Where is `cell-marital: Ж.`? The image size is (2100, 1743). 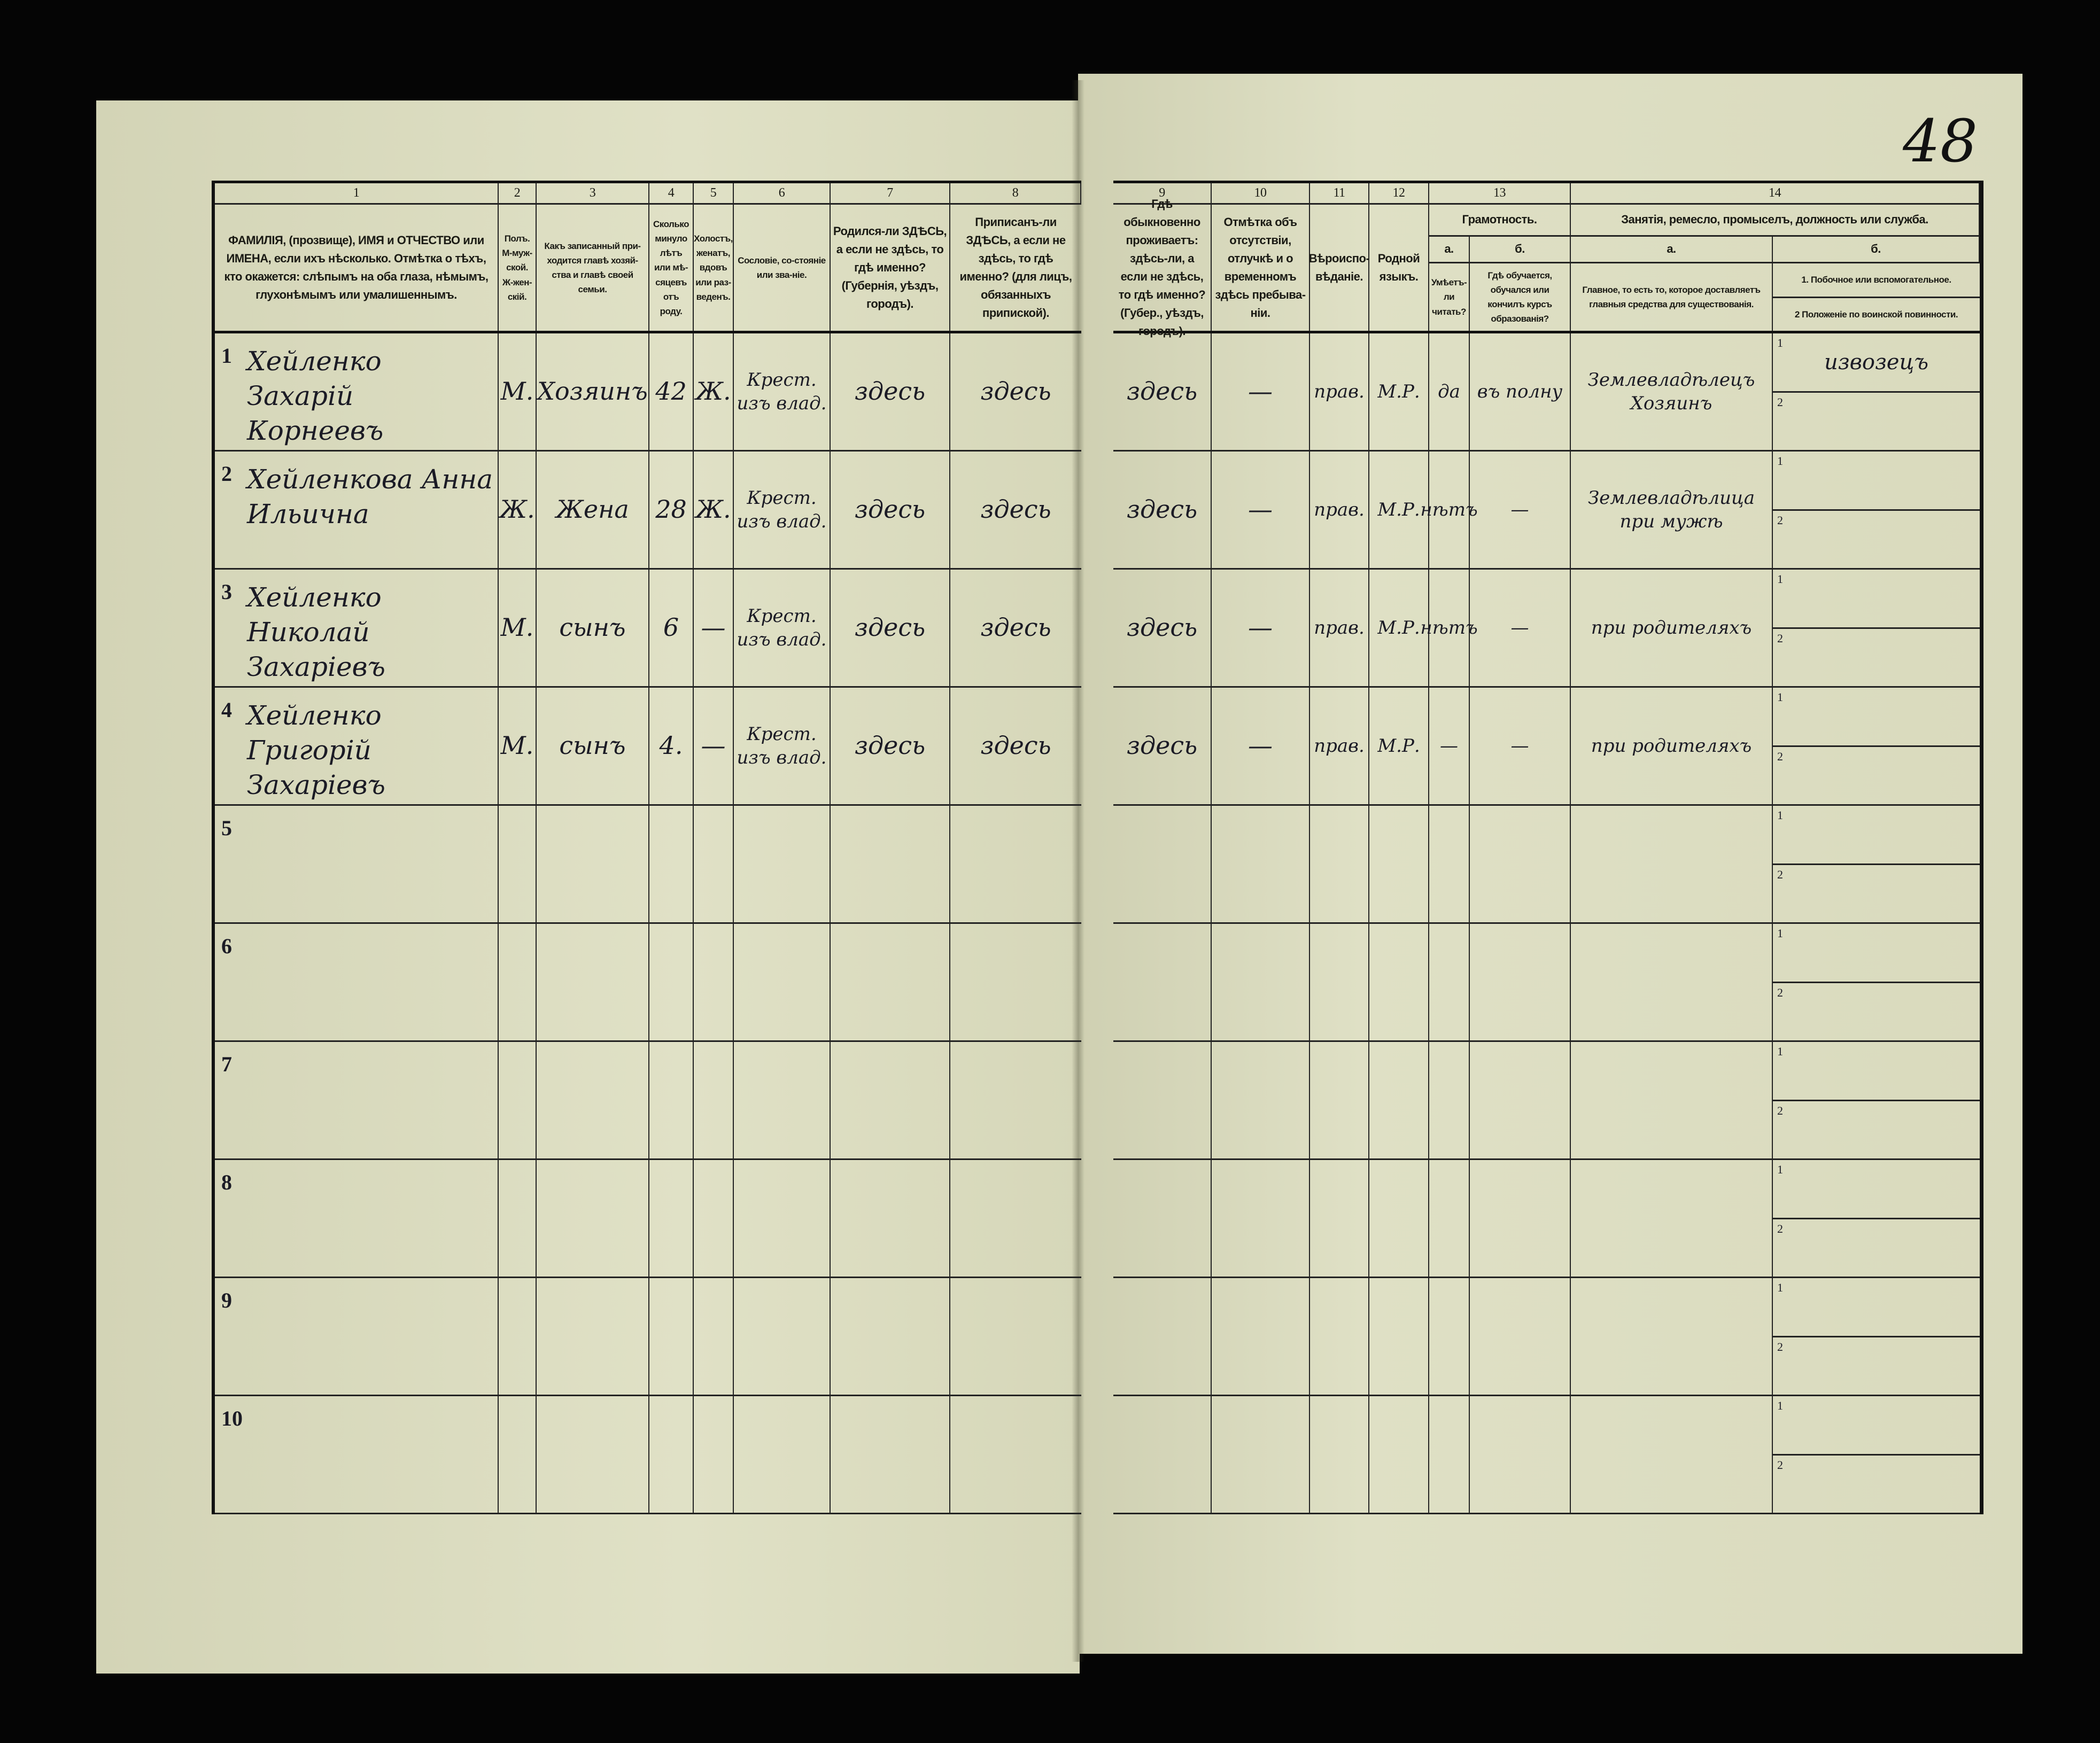 cell-marital: Ж. is located at coordinates (714, 510).